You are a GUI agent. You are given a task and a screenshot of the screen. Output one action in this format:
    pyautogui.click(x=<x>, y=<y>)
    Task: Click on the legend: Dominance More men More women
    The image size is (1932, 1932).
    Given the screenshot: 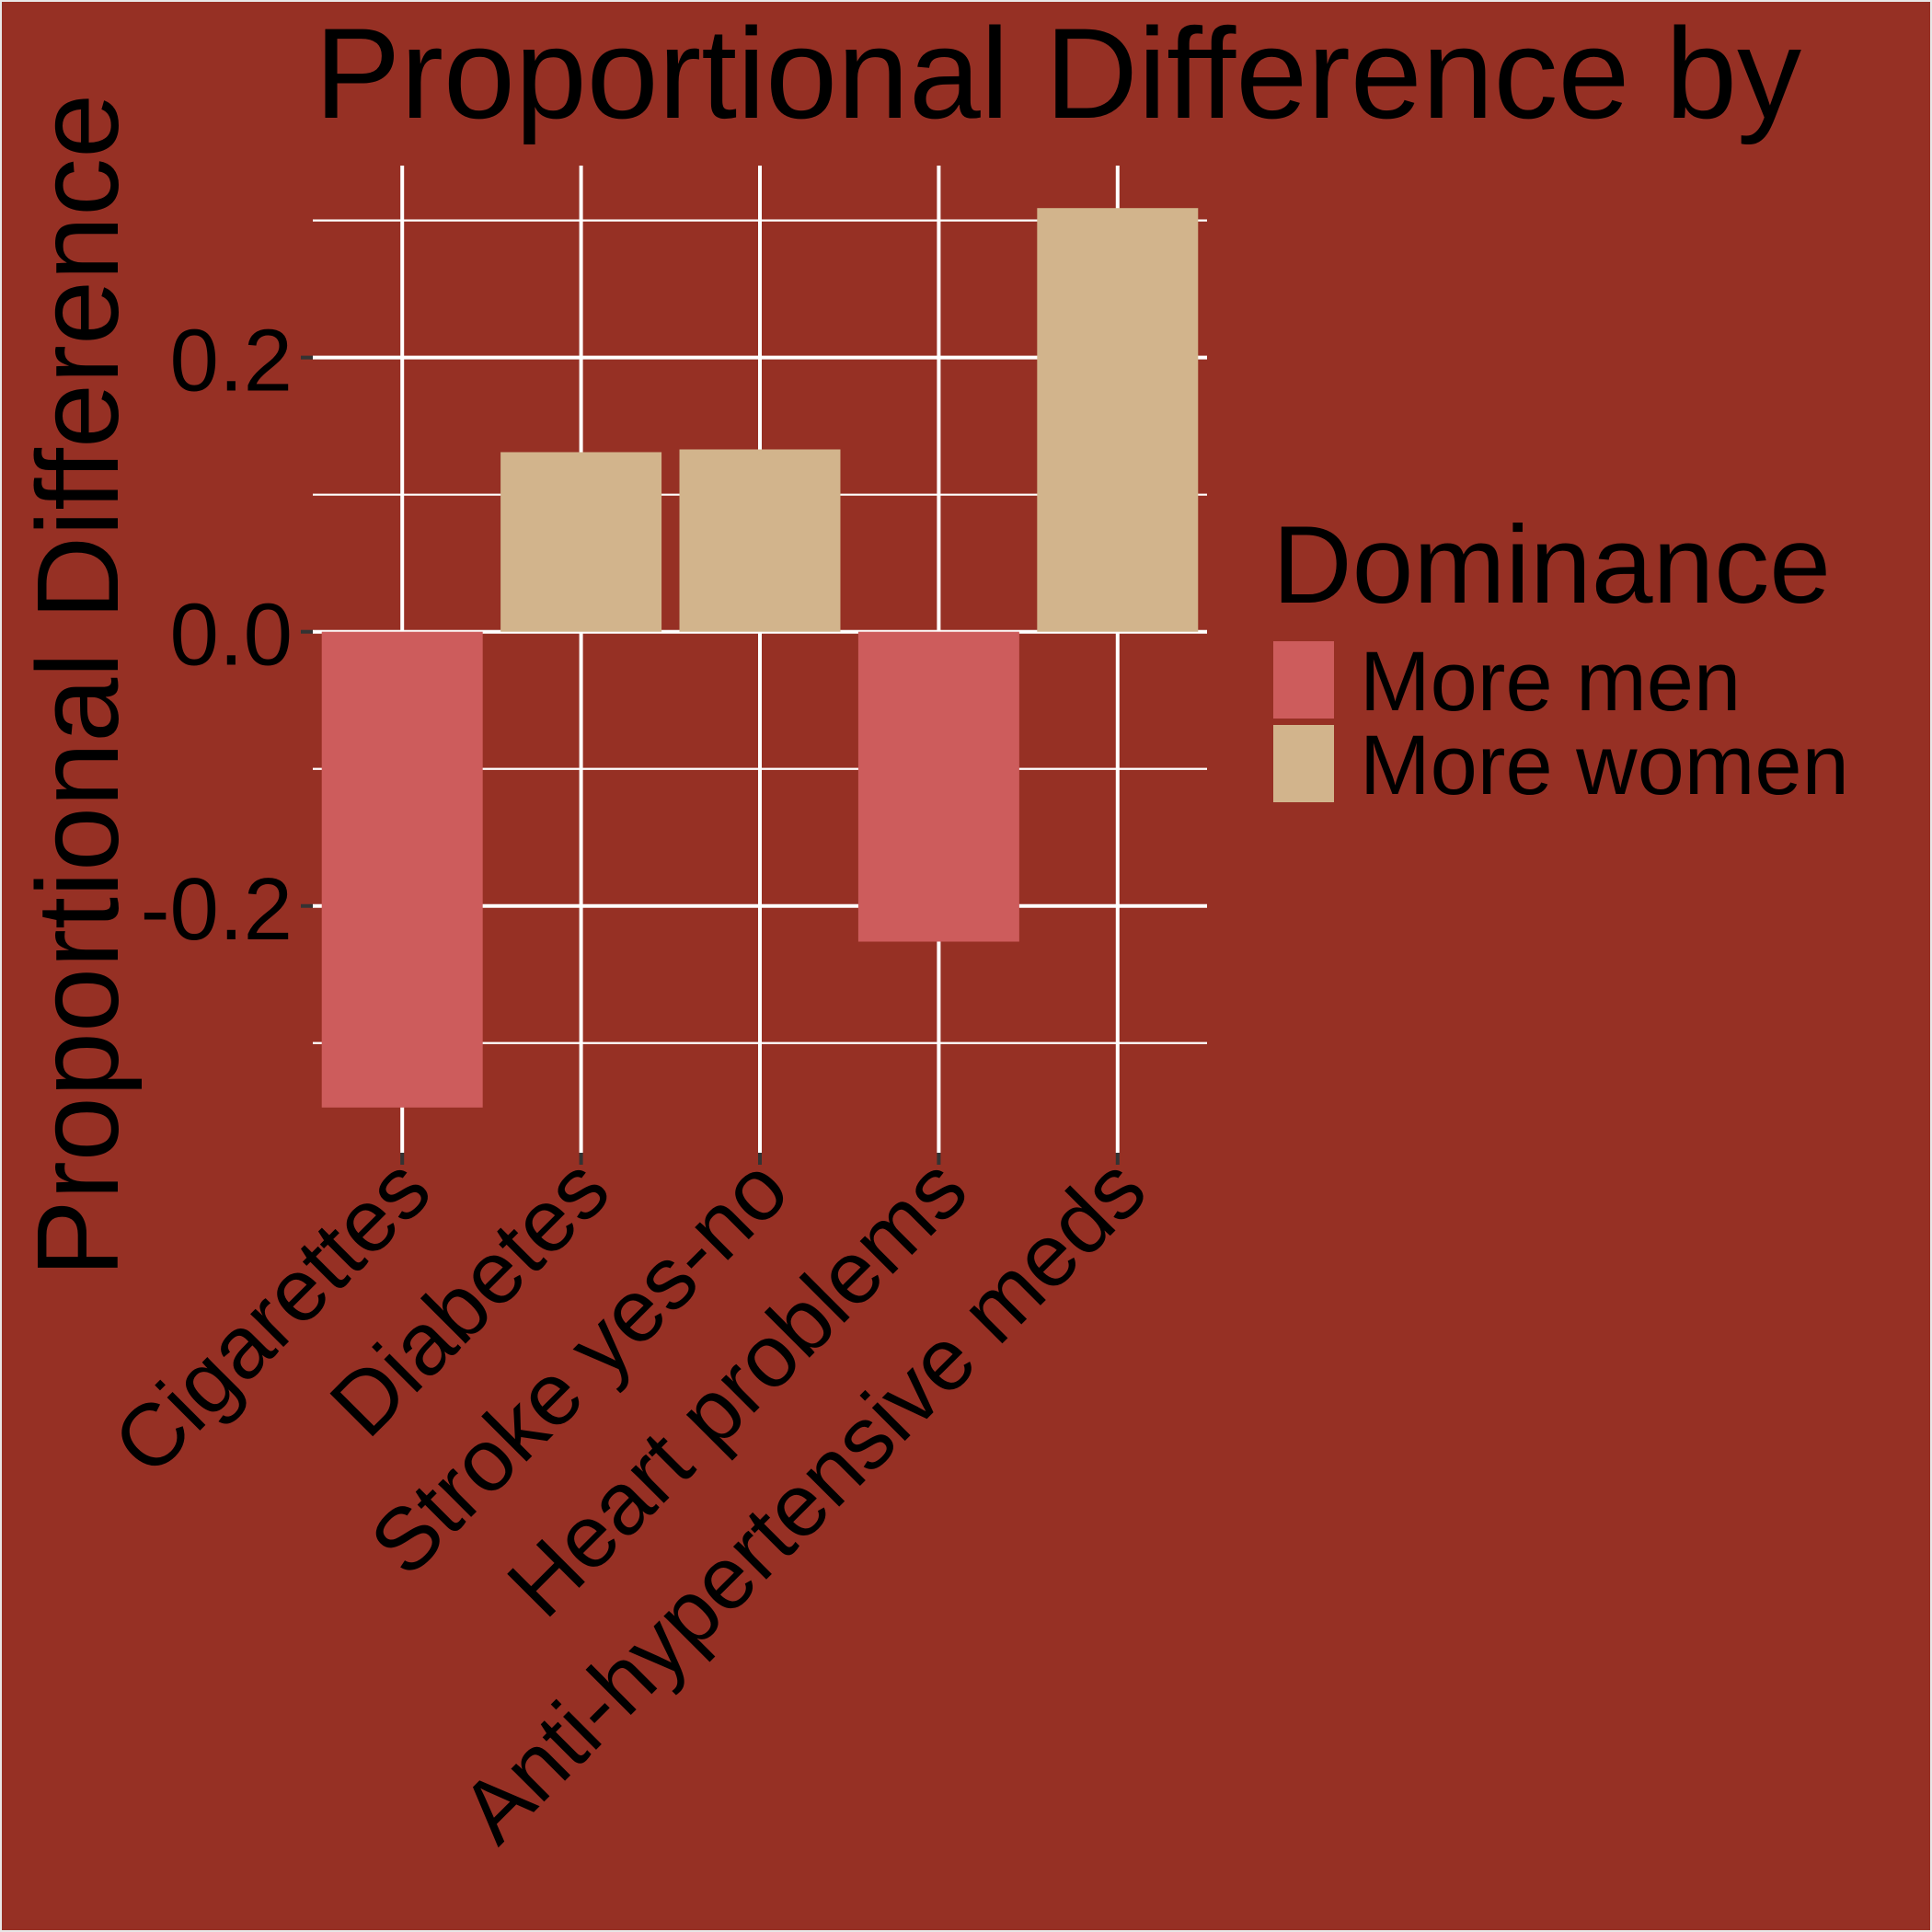 What is the action you would take?
    pyautogui.click(x=1560, y=657)
    